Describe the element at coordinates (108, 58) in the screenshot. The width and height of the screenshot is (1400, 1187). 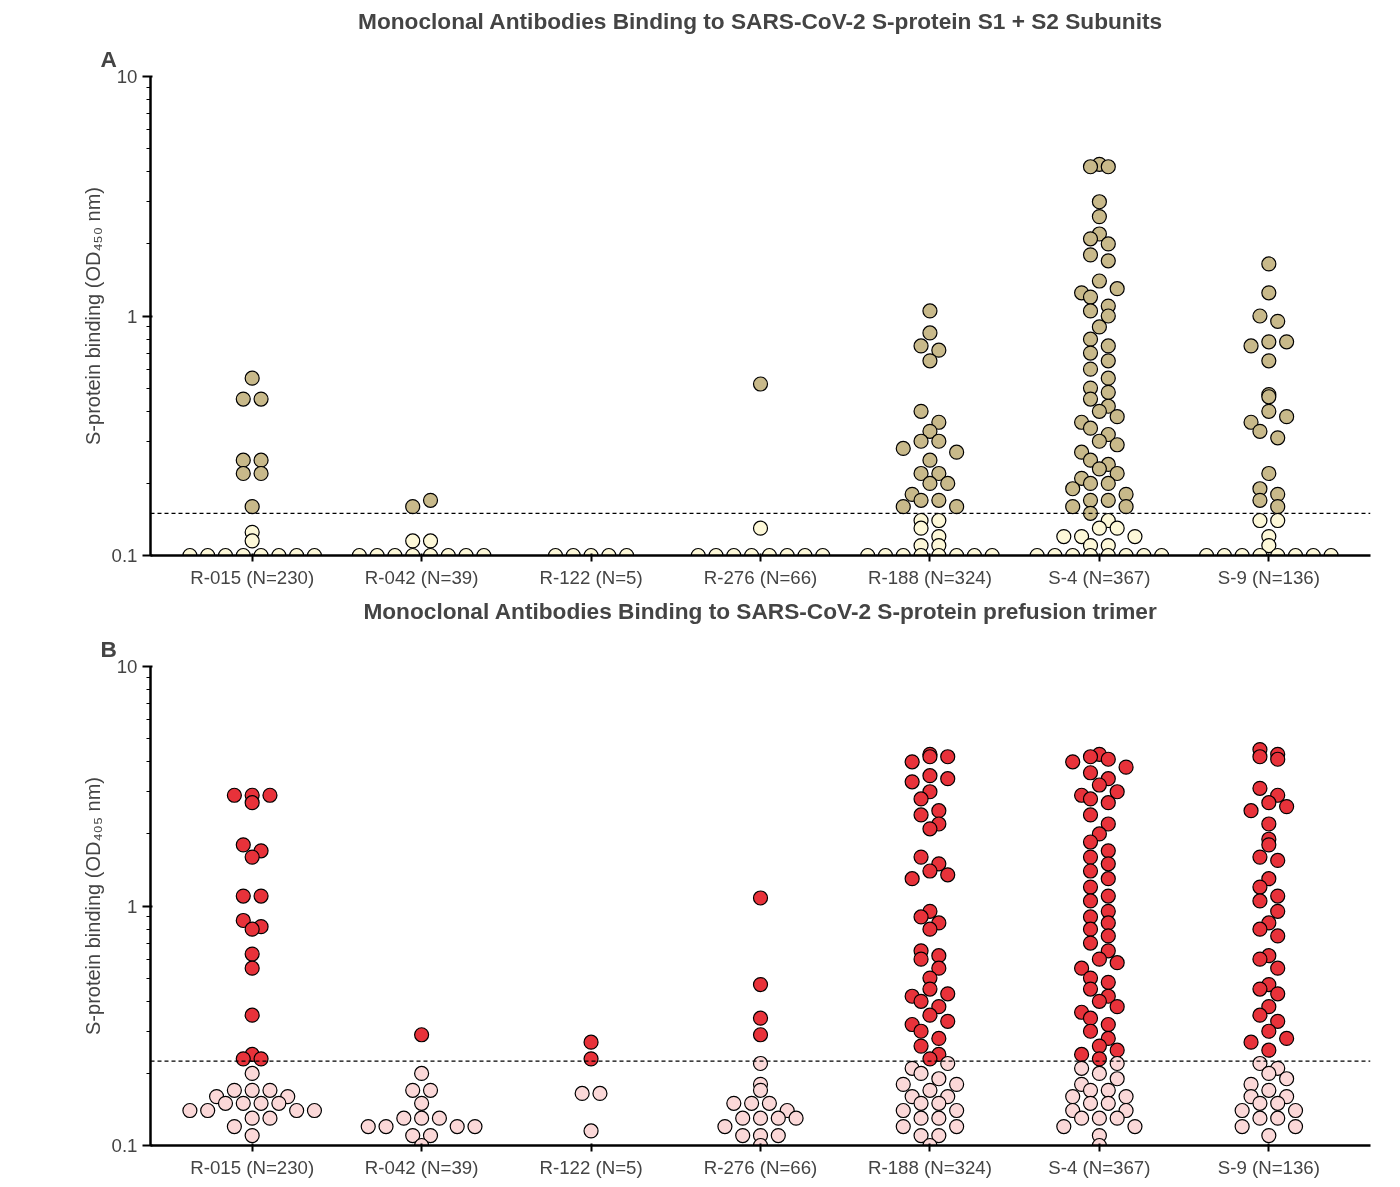
I see `text: A` at that location.